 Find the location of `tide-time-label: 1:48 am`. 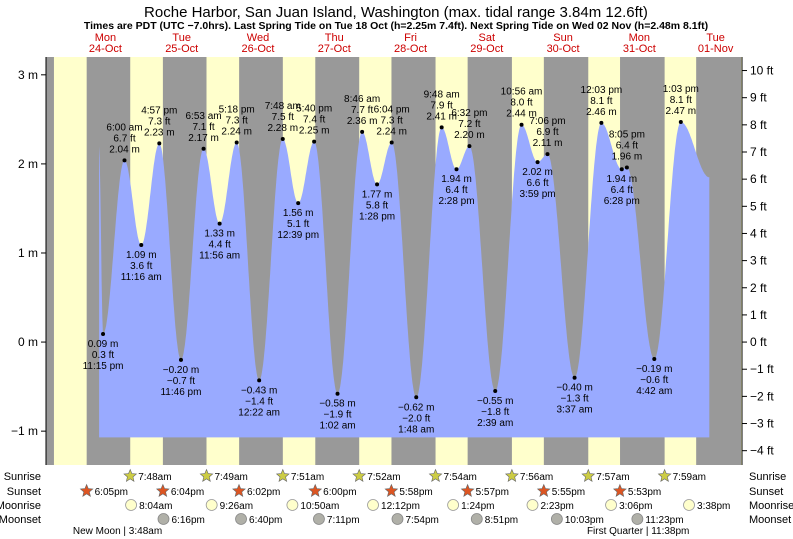

tide-time-label: 1:48 am is located at coordinates (416, 429).